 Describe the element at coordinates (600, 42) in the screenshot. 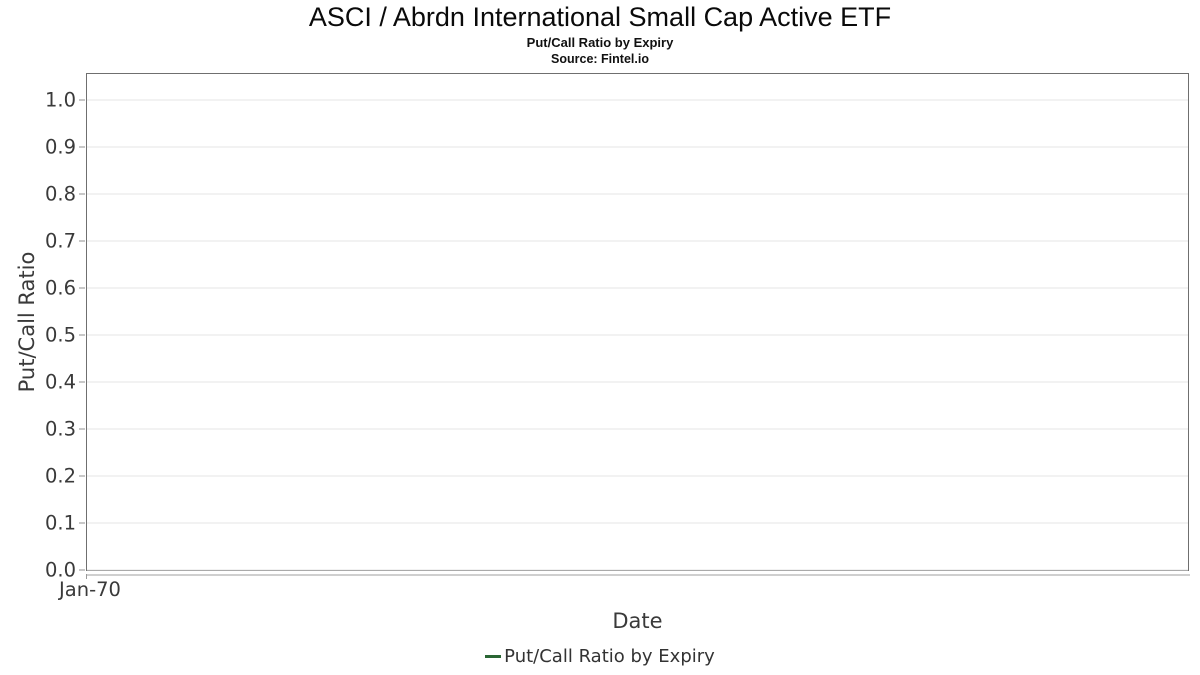

I see `chart-subtitle: Put/Call Ratio by Expiry` at that location.